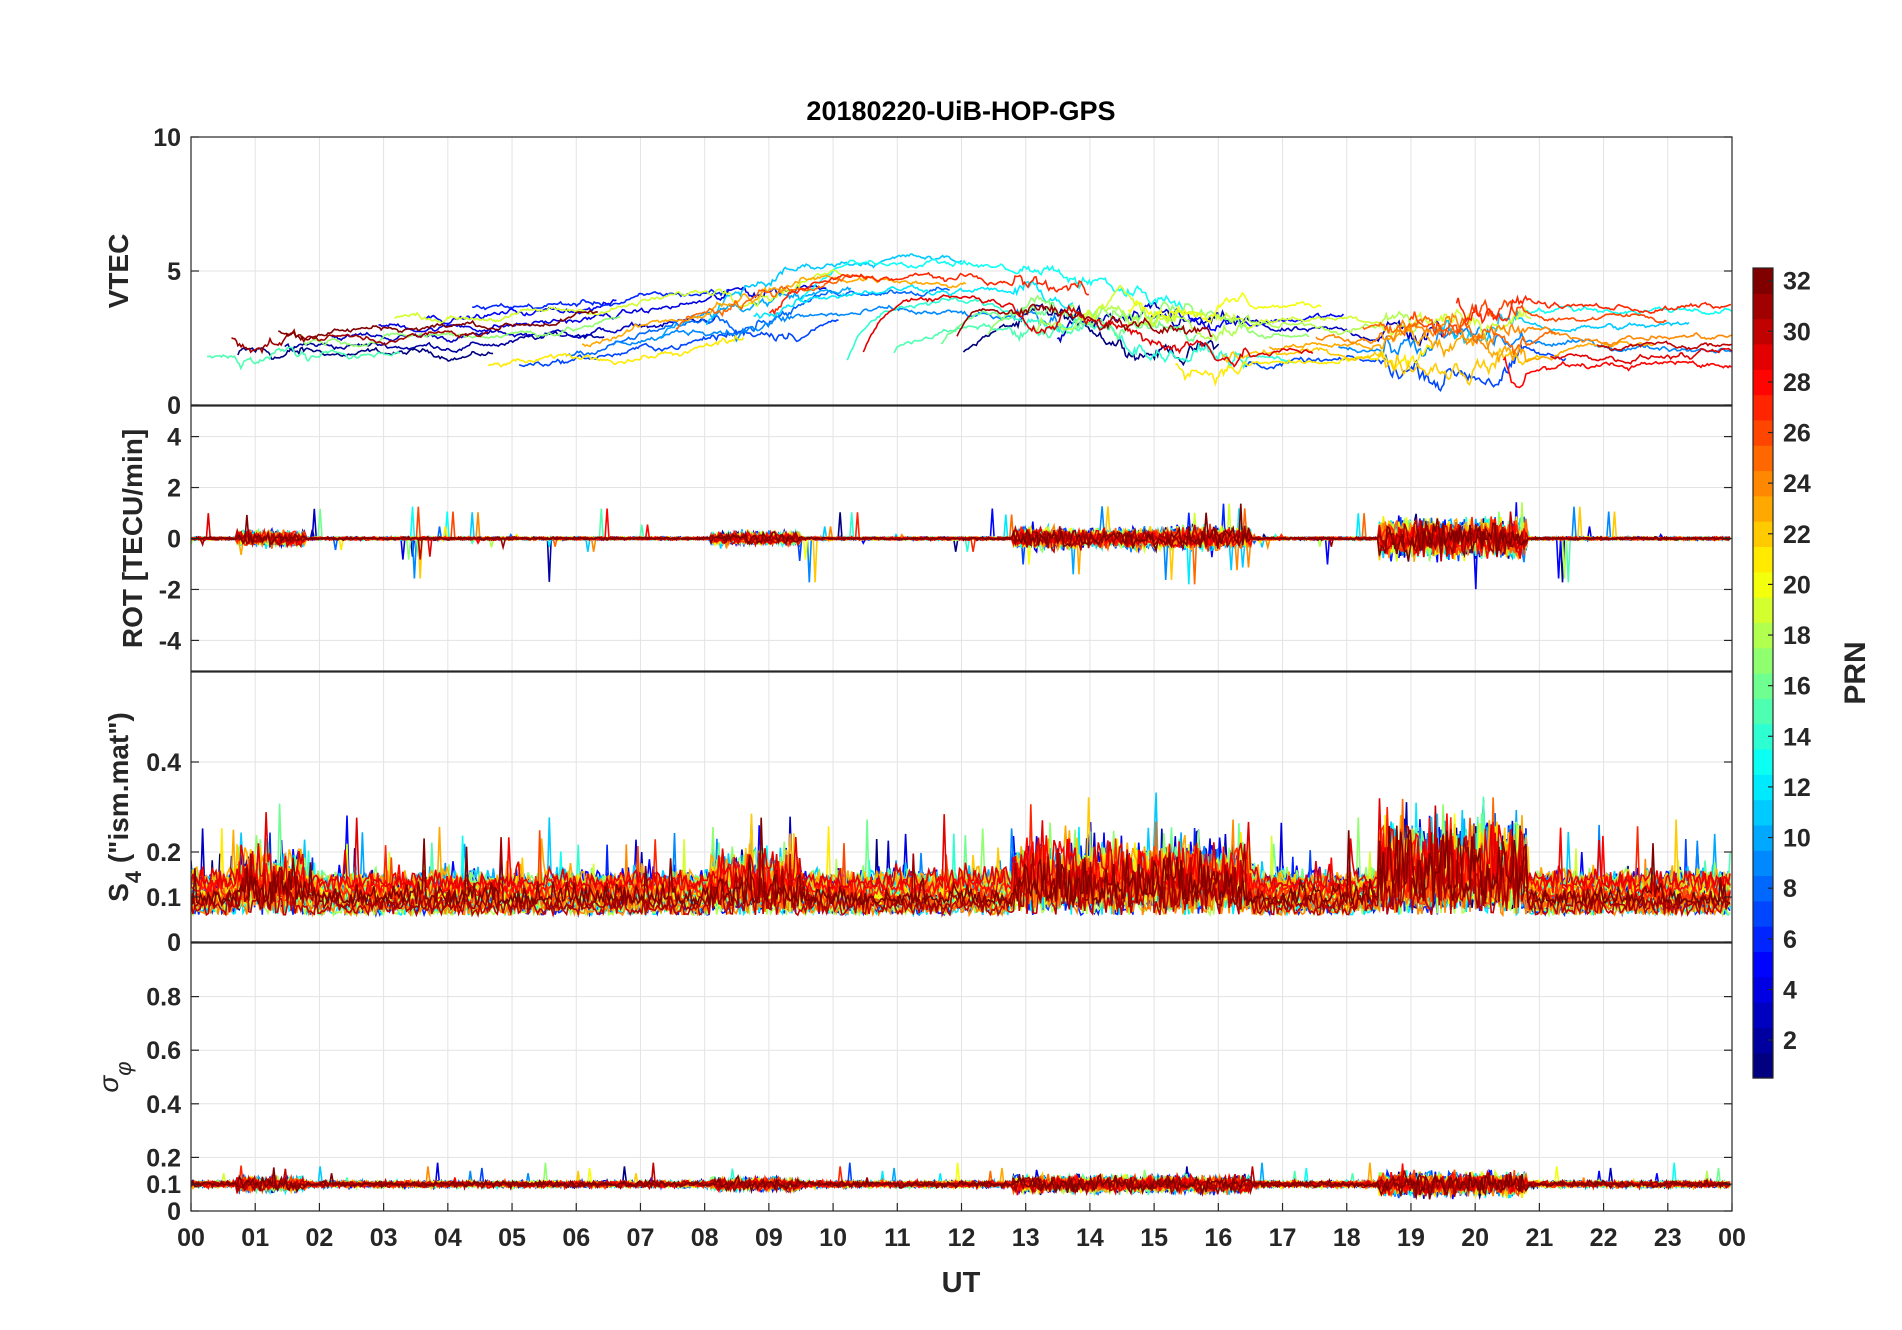  I want to click on colorbar-frame, so click(1763, 673).